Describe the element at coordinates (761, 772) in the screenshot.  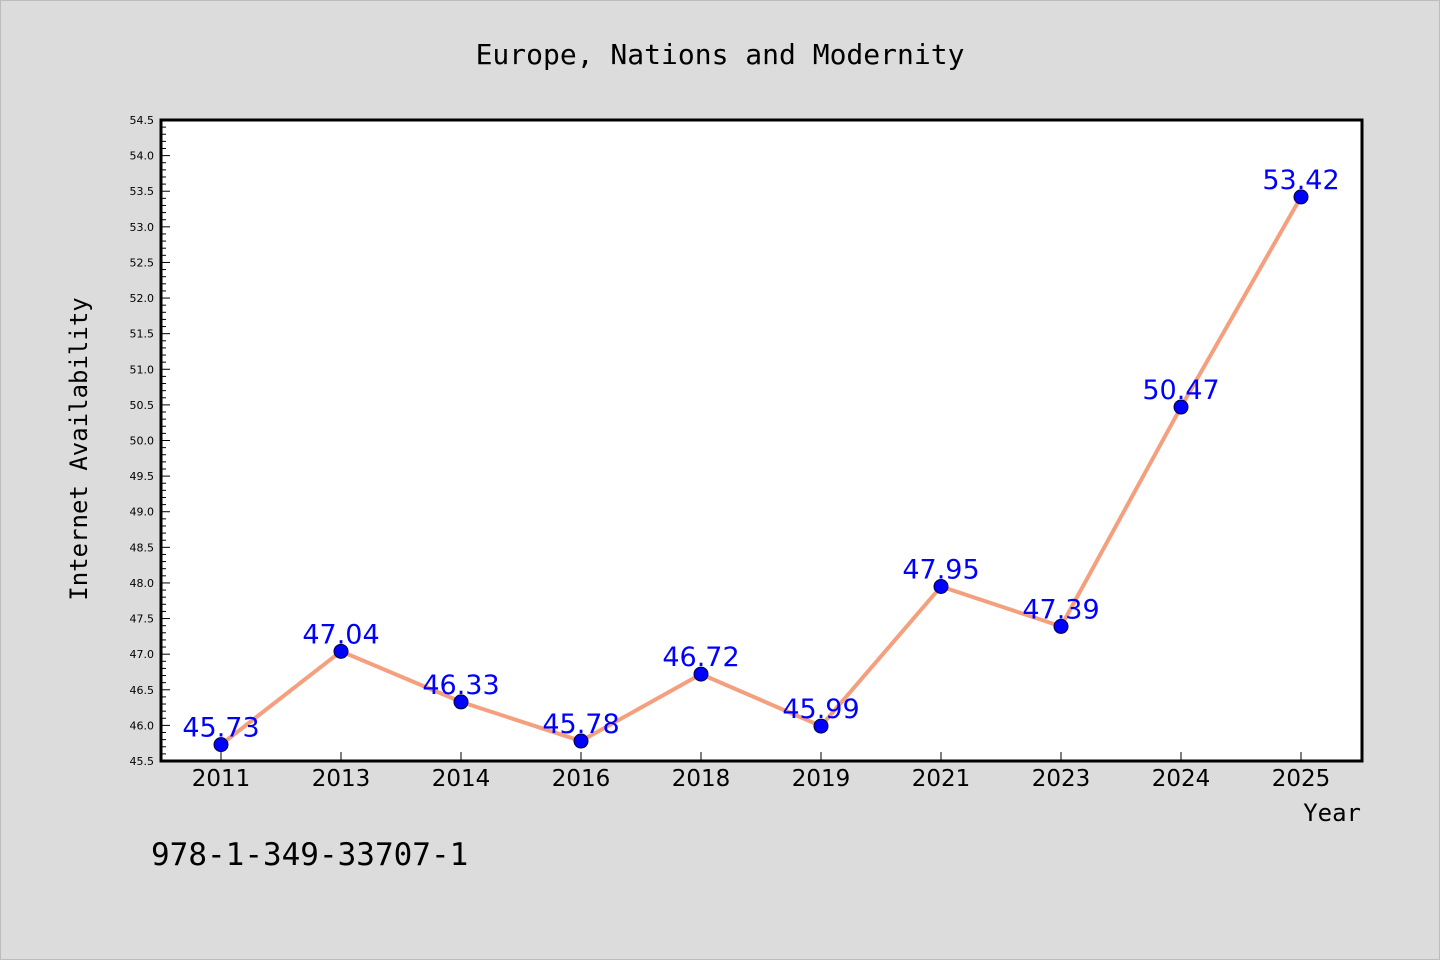
I see `x-axis: 2011 2013 2014 2016 2018 2019 2021 2023 2024 2025` at that location.